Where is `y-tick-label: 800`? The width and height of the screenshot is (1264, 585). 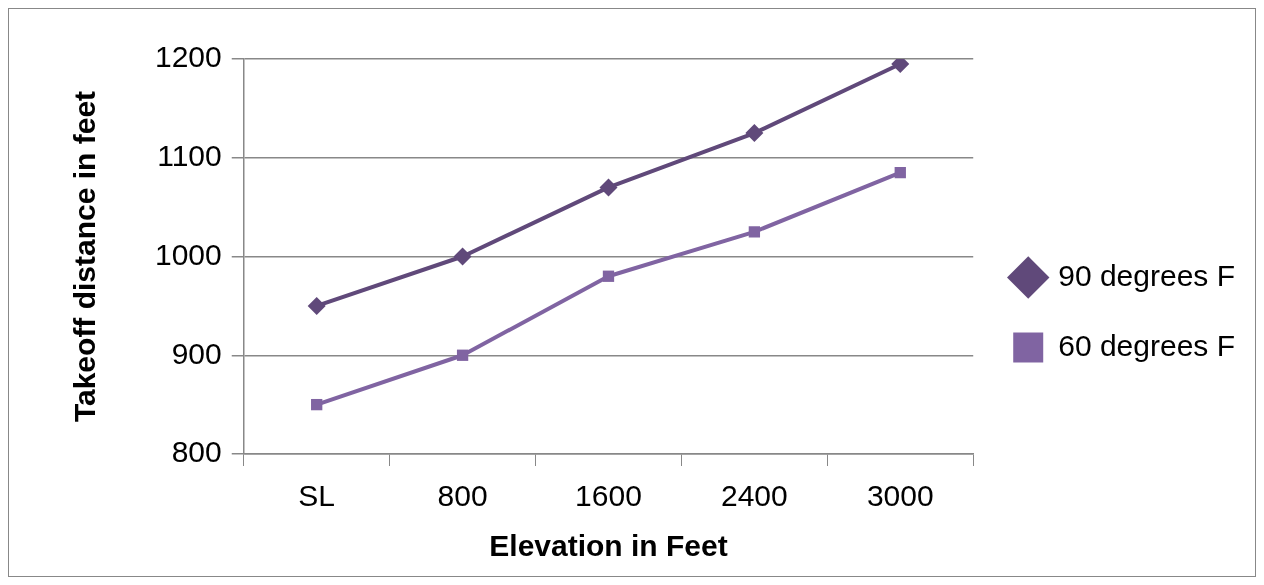 y-tick-label: 800 is located at coordinates (196, 452).